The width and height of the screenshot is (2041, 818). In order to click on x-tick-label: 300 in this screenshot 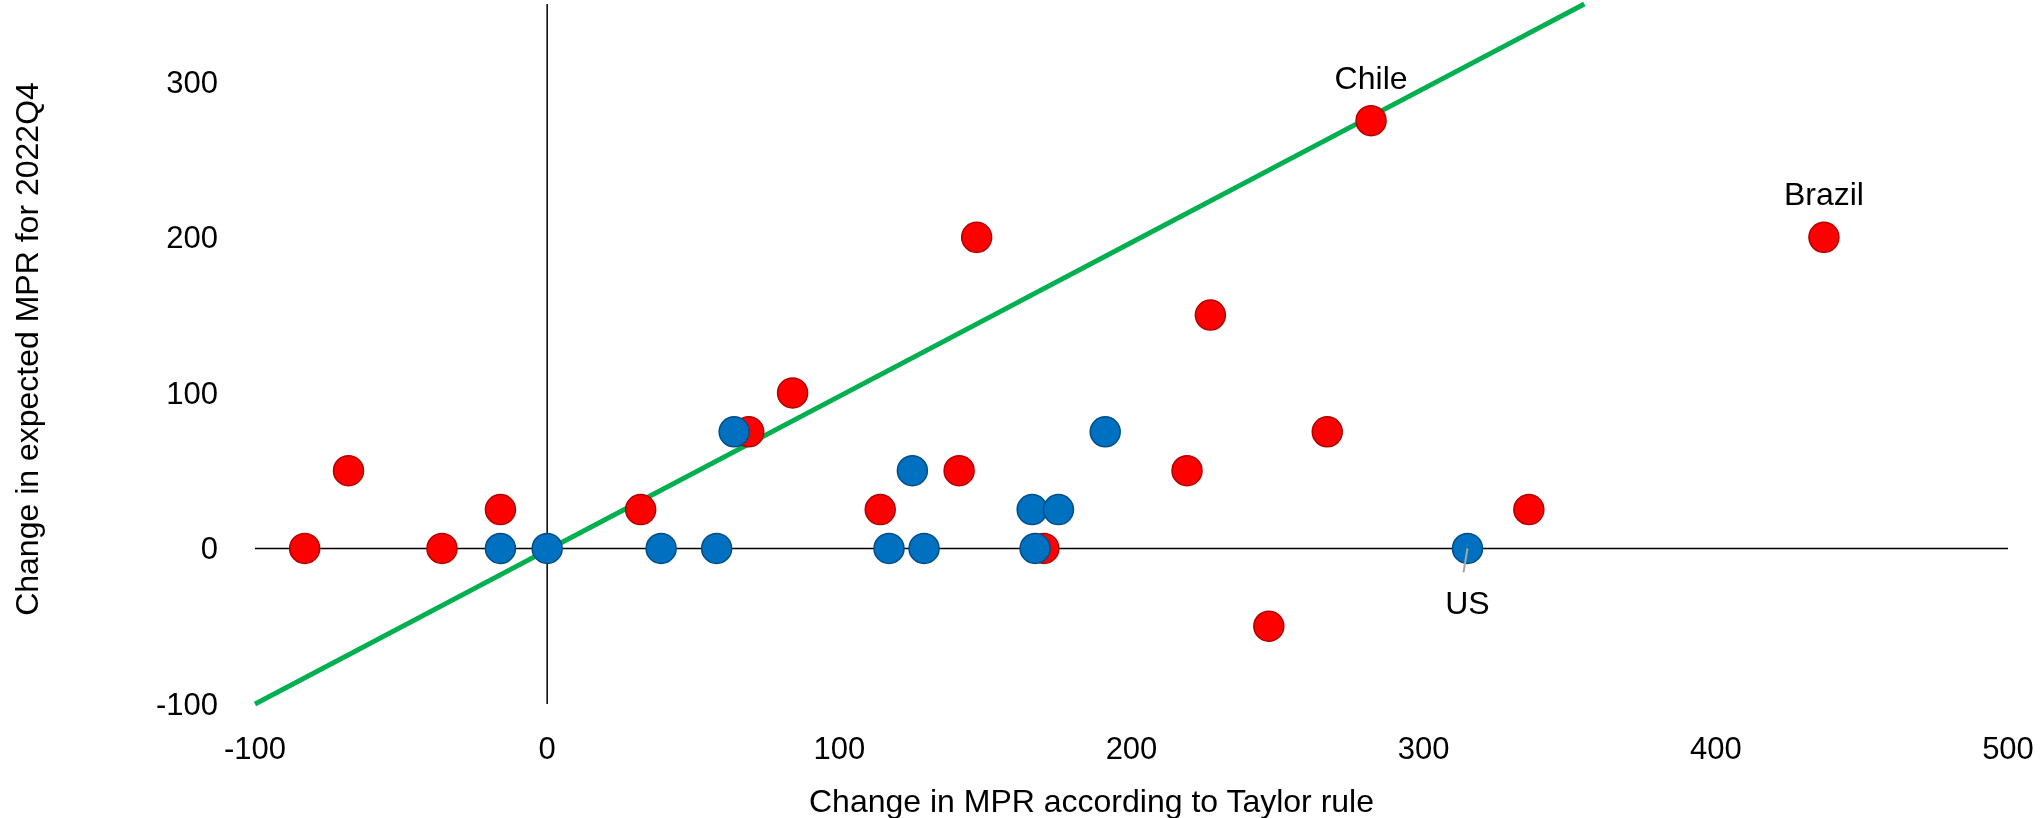, I will do `click(1423, 748)`.